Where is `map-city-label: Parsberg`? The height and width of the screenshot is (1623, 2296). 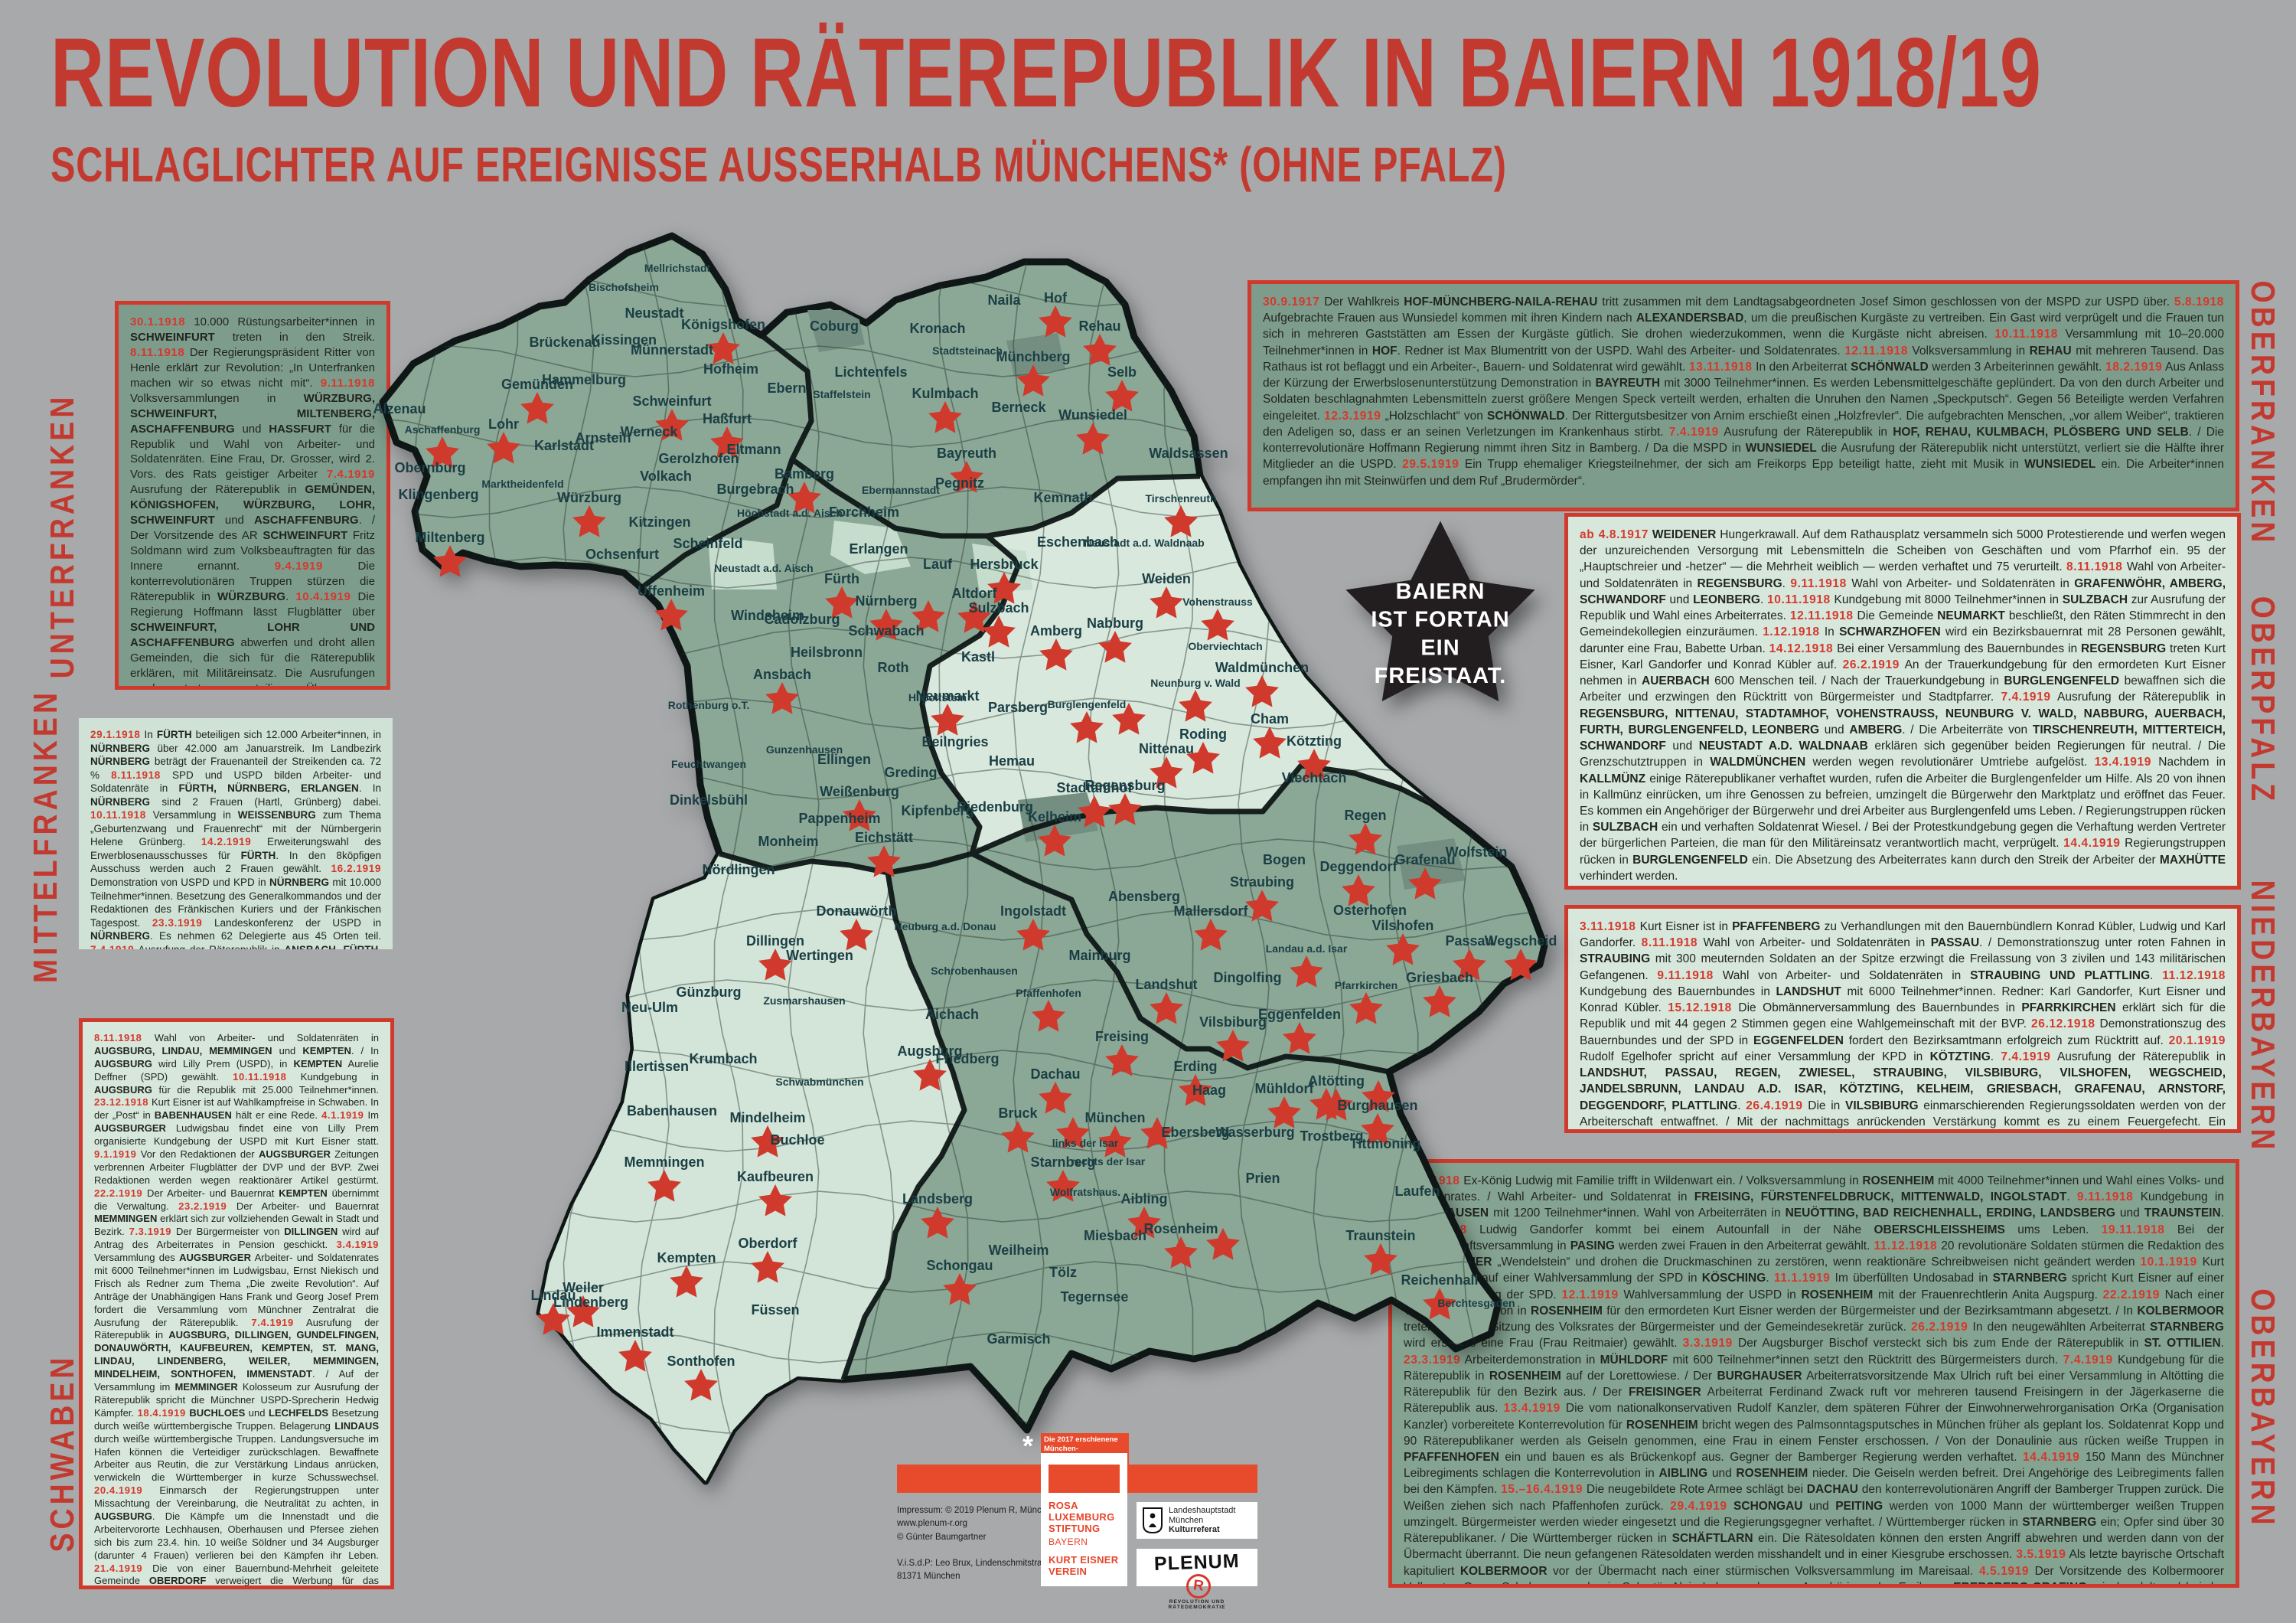
map-city-label: Parsberg is located at coordinates (1018, 707).